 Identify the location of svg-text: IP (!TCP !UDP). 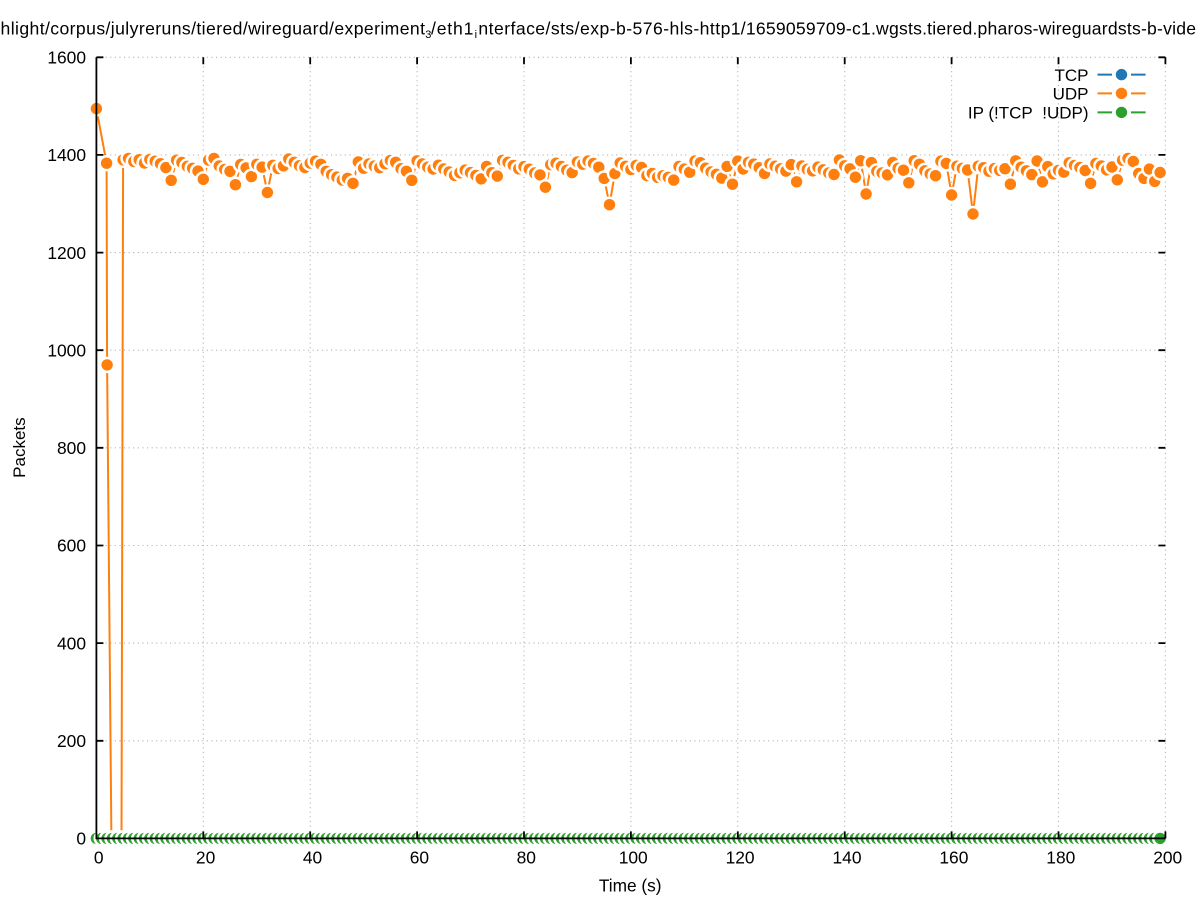
(1028, 113).